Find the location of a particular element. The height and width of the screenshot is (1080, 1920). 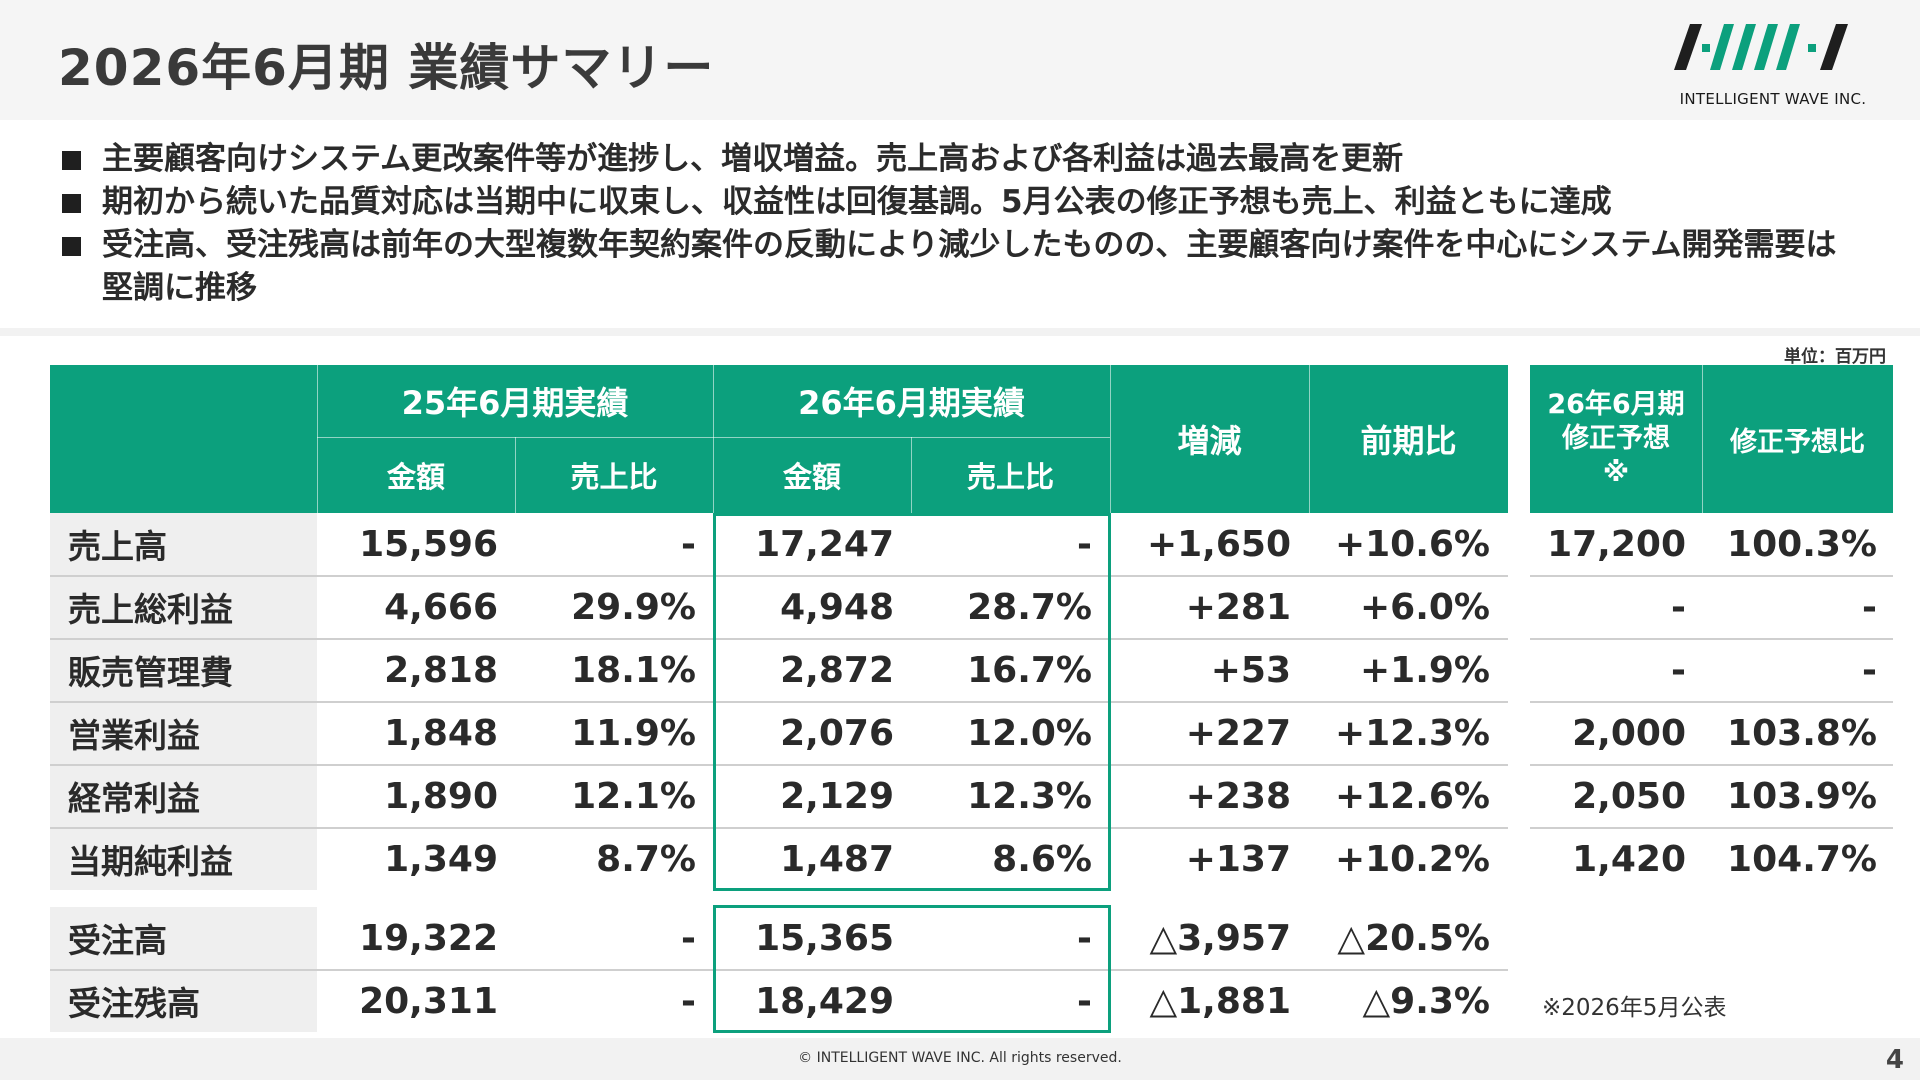

cell-fy25-amount: 4,666 is located at coordinates (441, 607).